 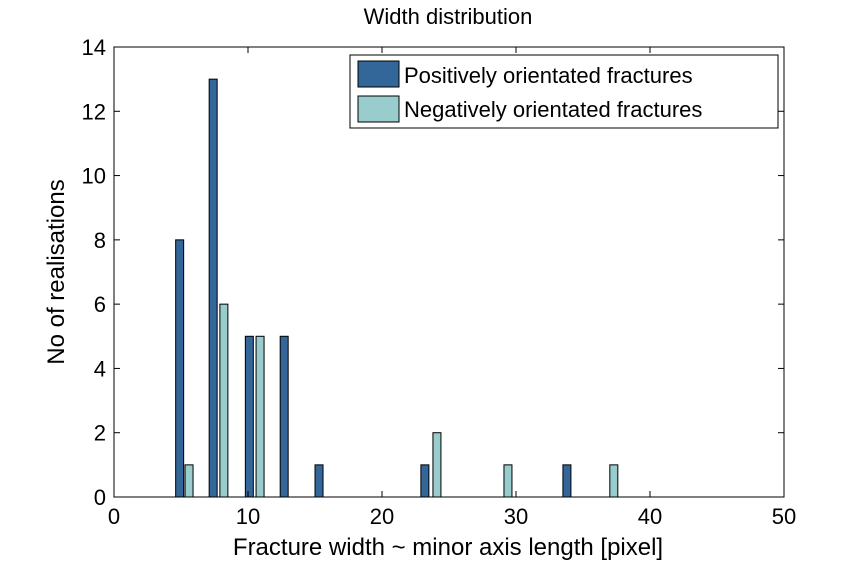 I want to click on x-tick-label: 20, so click(x=382, y=516).